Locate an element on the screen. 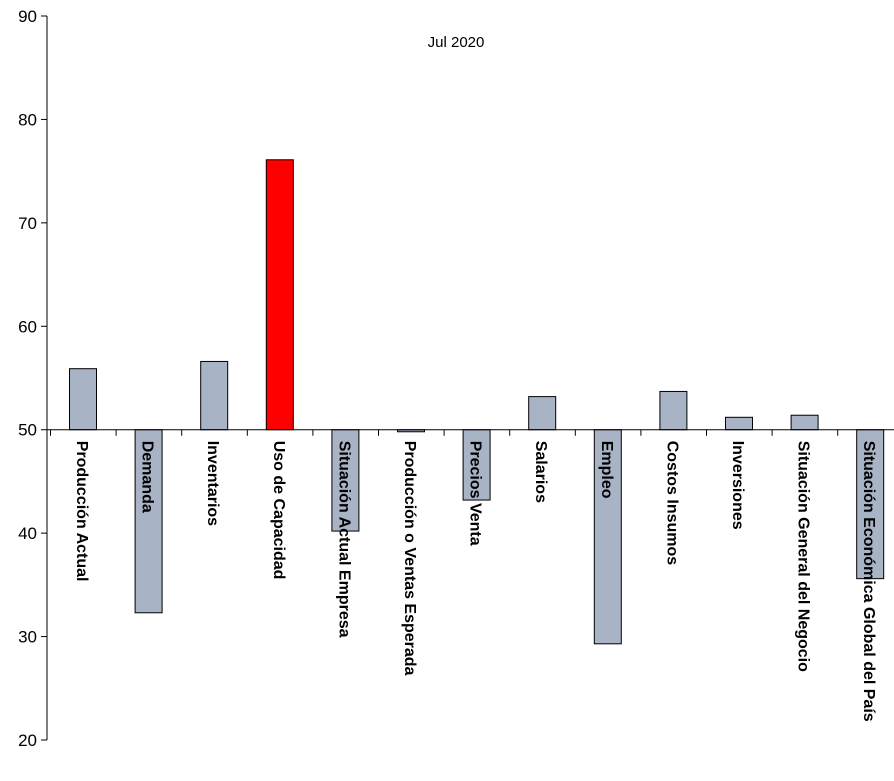  category-label: Costos Insumos is located at coordinates (671, 503).